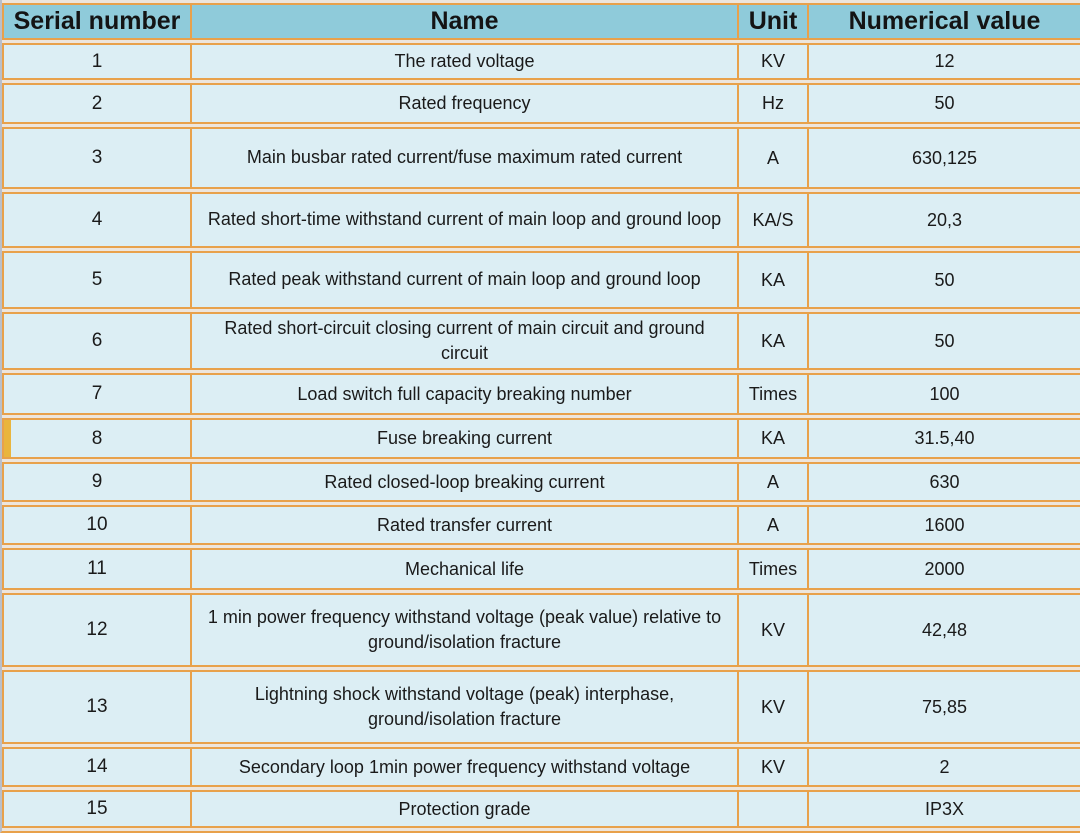 The height and width of the screenshot is (833, 1080). What do you see at coordinates (97, 394) in the screenshot?
I see `cell-serial-number: 7` at bounding box center [97, 394].